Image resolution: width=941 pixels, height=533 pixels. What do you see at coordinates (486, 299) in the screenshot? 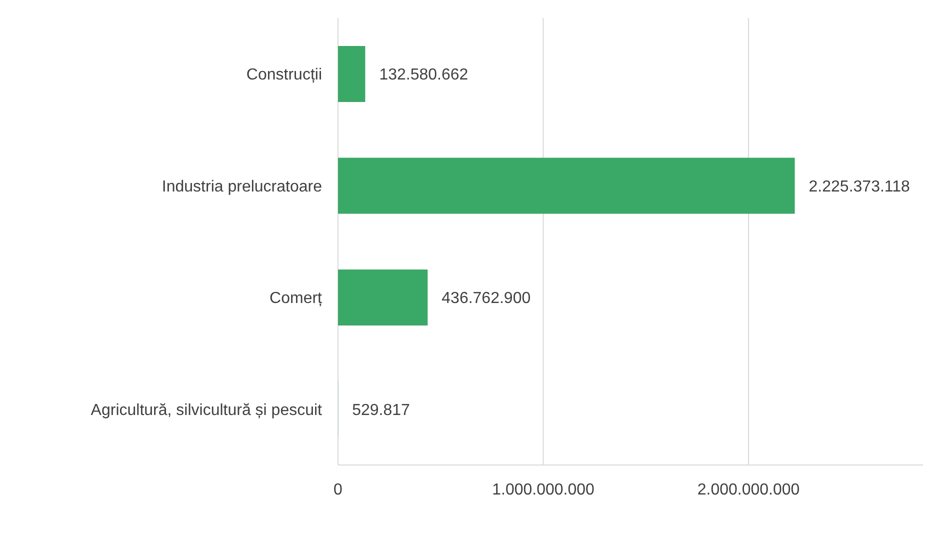
I see `data-label: 436.762.900` at bounding box center [486, 299].